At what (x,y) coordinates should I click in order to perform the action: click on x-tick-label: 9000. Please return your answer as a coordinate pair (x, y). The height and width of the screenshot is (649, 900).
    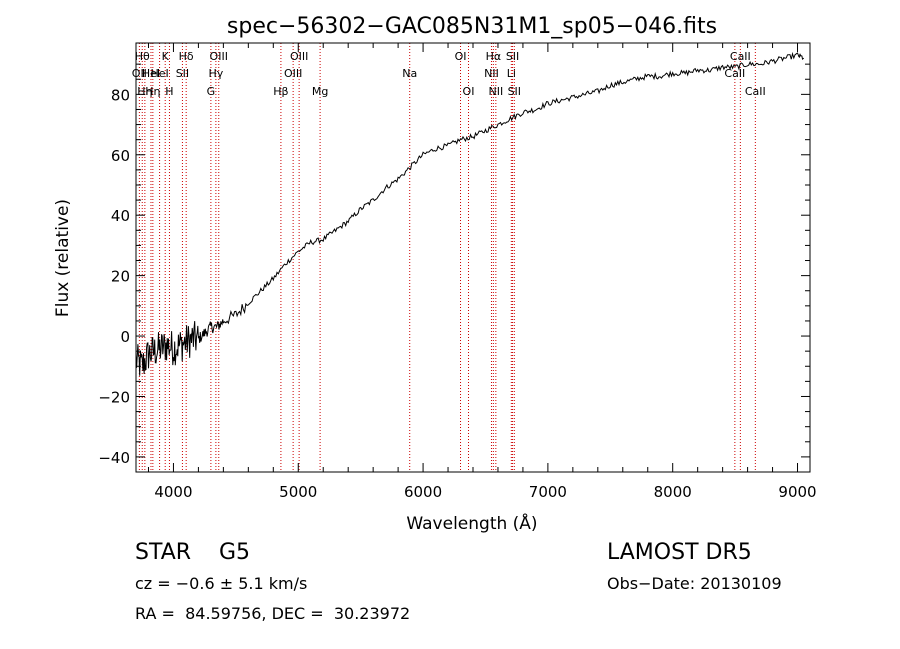
    Looking at the image, I should click on (797, 492).